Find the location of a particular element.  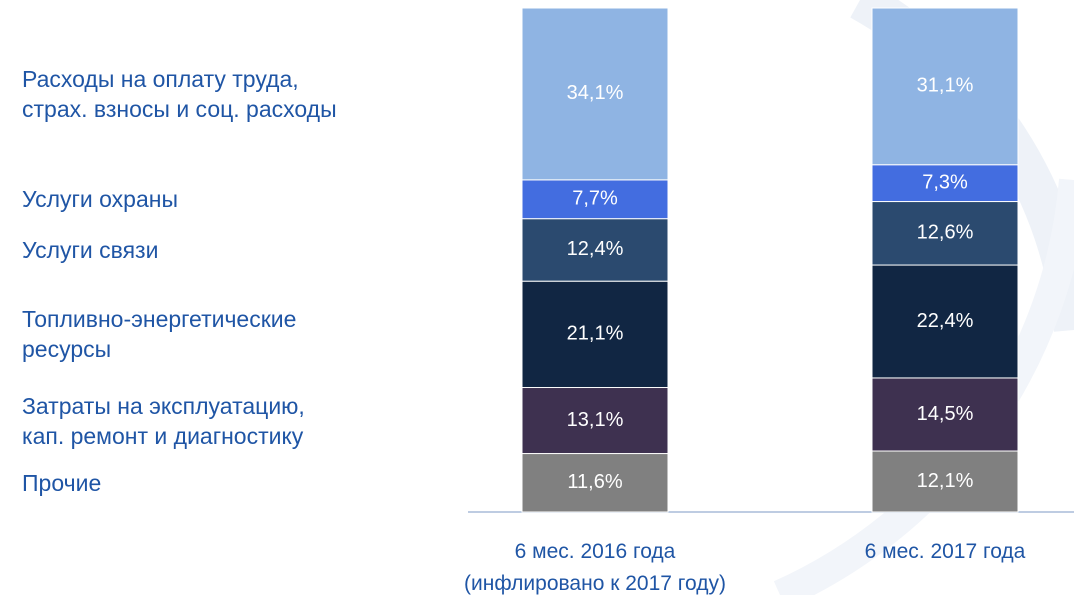

data-label: 13,1% is located at coordinates (595, 420).